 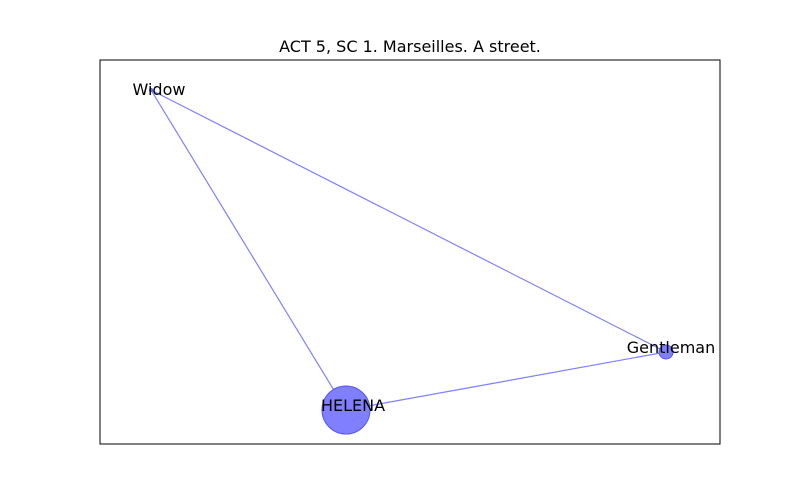 What do you see at coordinates (666, 352) in the screenshot?
I see `node-gentleman` at bounding box center [666, 352].